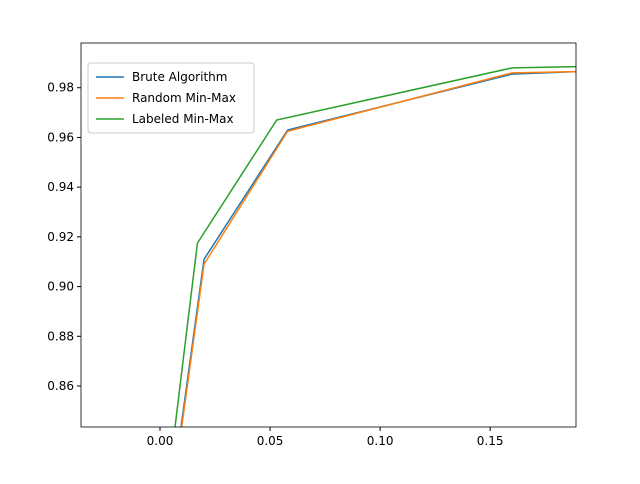 The width and height of the screenshot is (640, 484). What do you see at coordinates (184, 98) in the screenshot?
I see `legend-label: Random Min-Max` at bounding box center [184, 98].